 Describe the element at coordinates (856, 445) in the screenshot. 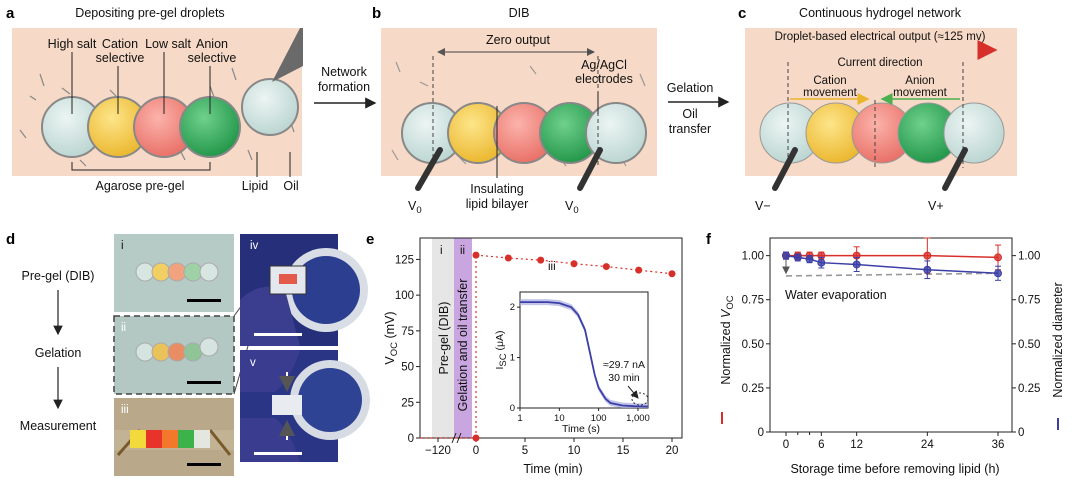

I see `f-xtick-label: 12` at that location.